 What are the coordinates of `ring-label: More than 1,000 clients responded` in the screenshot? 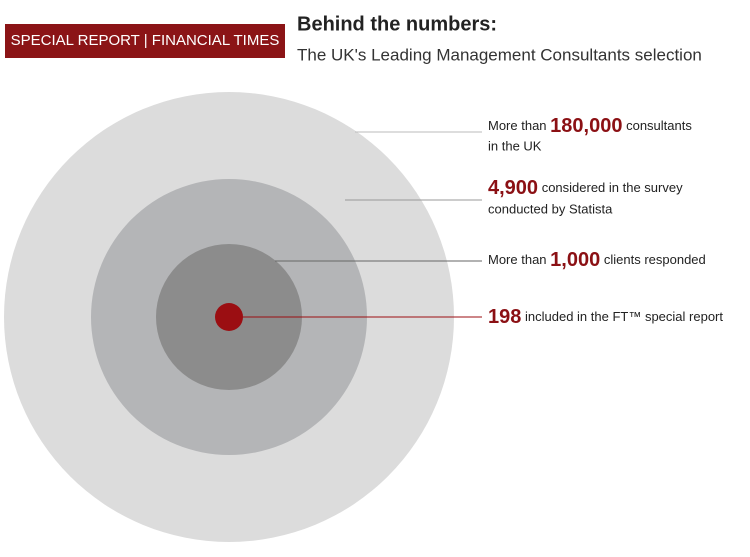 It's located at (597, 260).